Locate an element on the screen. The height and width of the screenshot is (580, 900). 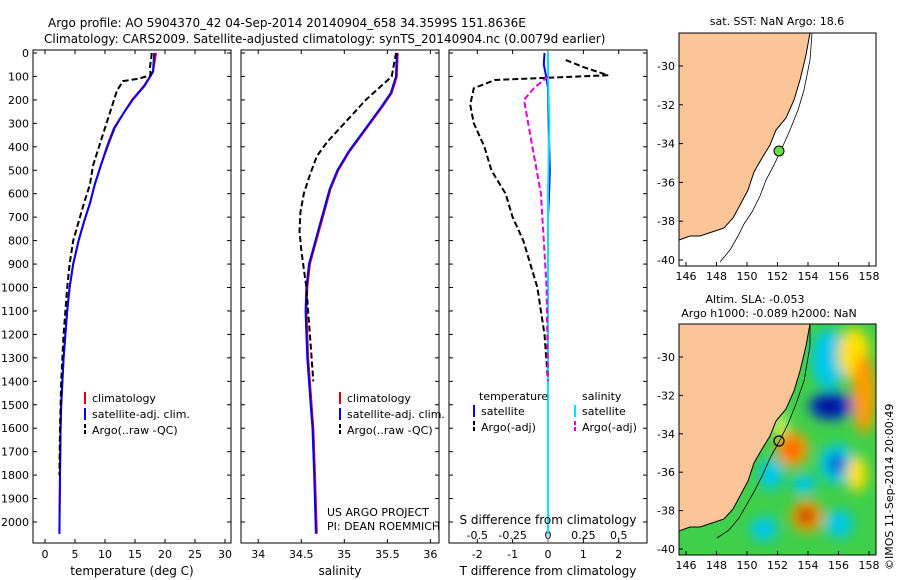
sla-map-ticks: 146 148 150 152 154 156 158 -30 -32 -34 -36 -38 -40 is located at coordinates (768, 461).